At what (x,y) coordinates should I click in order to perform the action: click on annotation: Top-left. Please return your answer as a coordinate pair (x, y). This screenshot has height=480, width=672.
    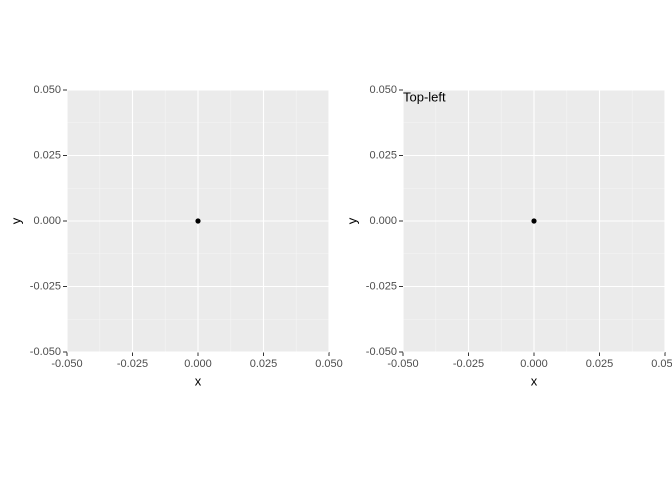
    Looking at the image, I should click on (424, 96).